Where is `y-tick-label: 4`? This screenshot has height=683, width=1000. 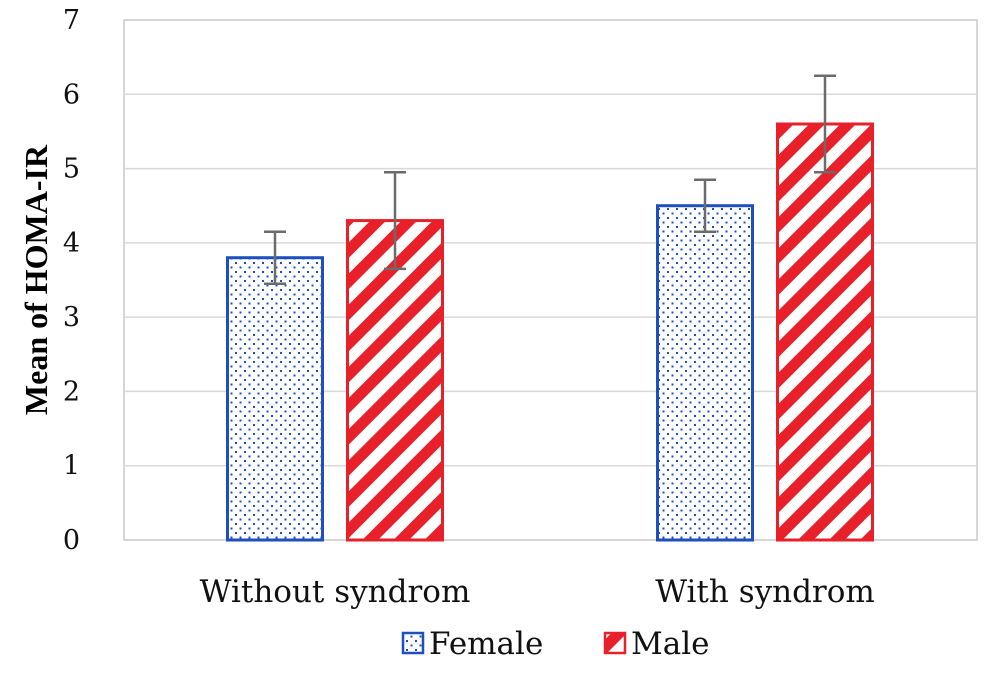 y-tick-label: 4 is located at coordinates (71, 243).